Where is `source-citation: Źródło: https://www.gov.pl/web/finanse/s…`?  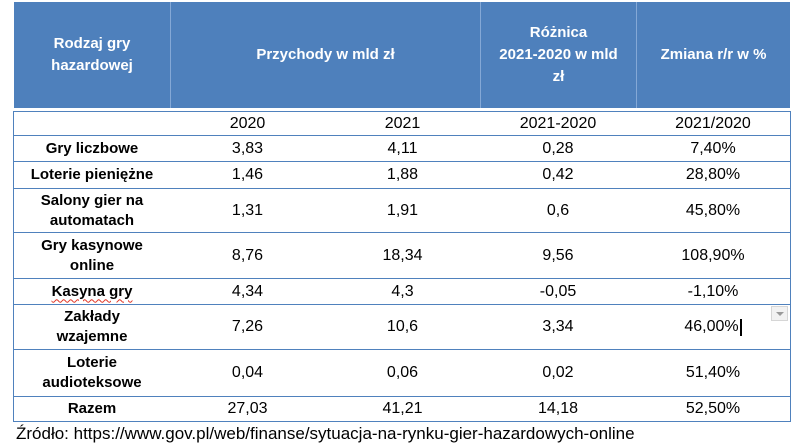
source-citation: Źródło: https://www.gov.pl/web/finanse/s… is located at coordinates (325, 433).